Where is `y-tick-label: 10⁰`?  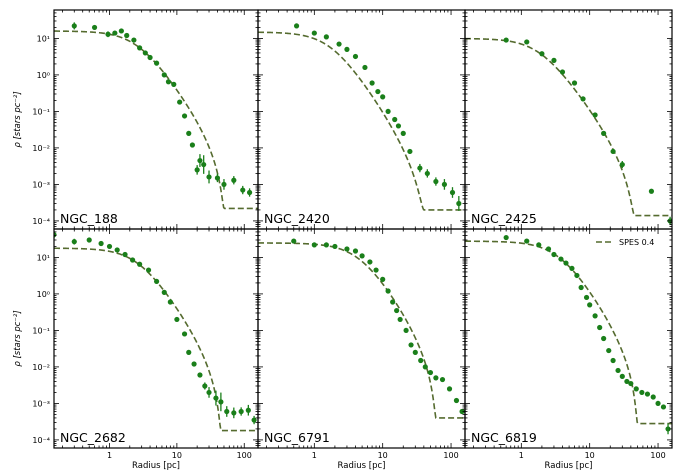 y-tick-label: 10⁰ is located at coordinates (43, 294).